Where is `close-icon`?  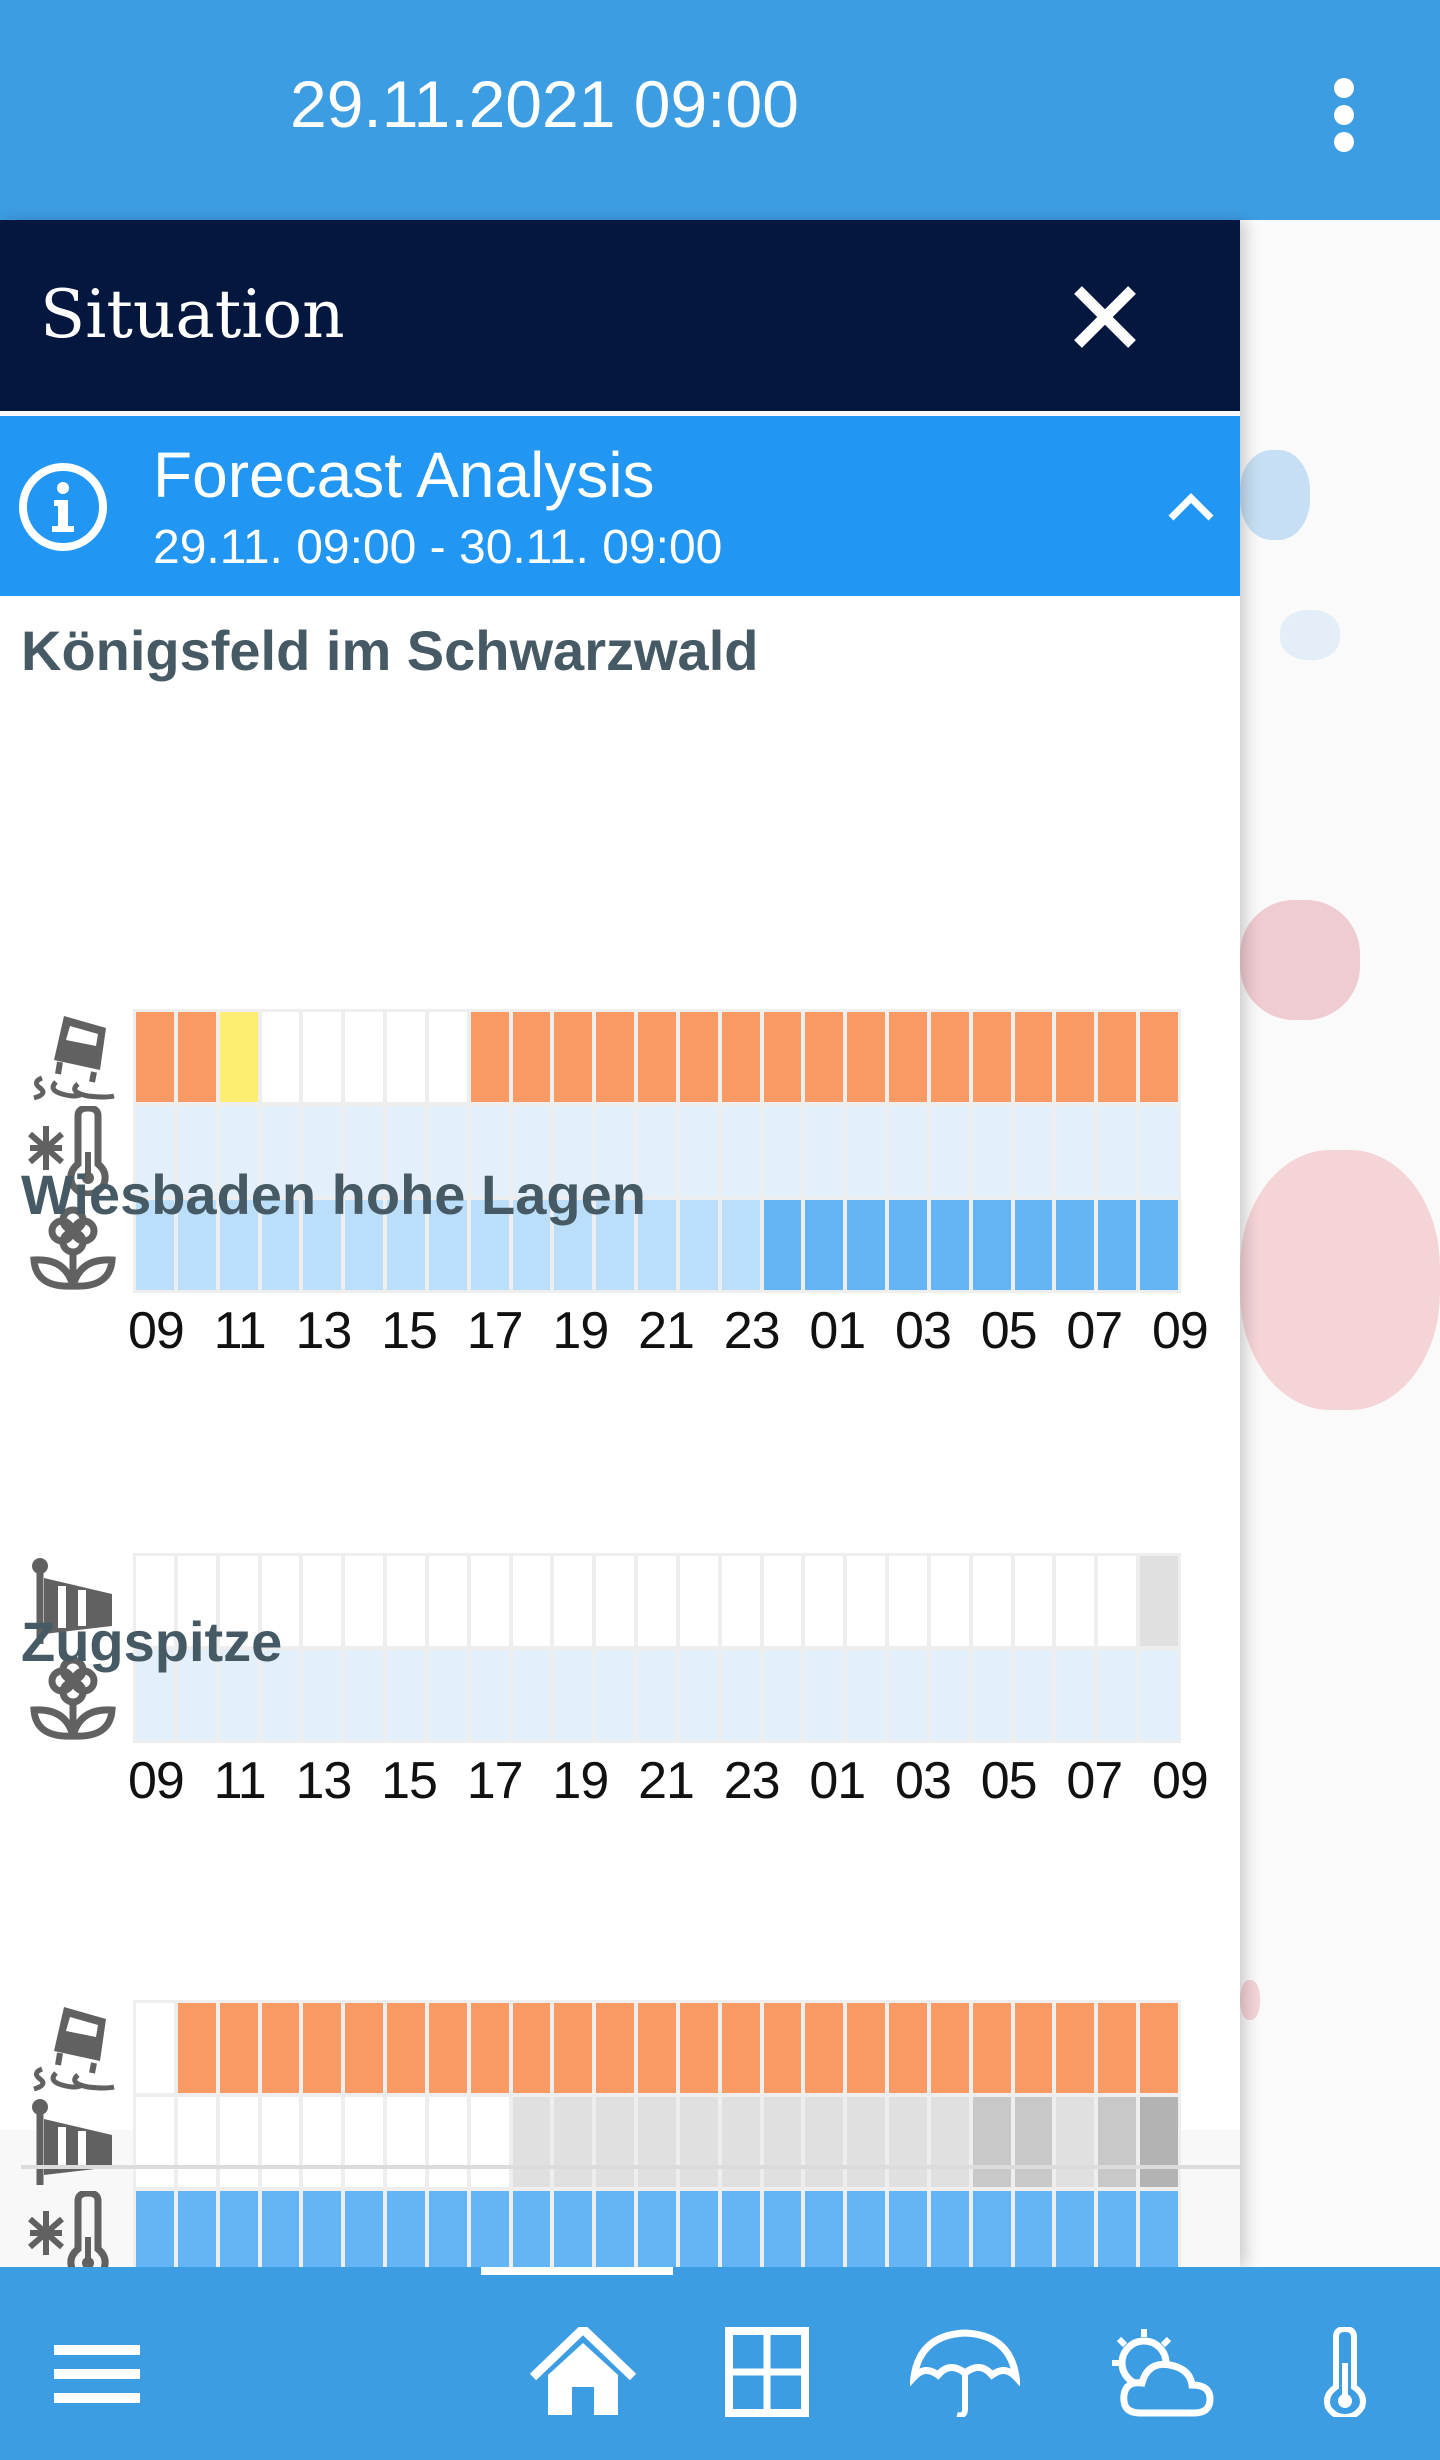
close-icon is located at coordinates (1105, 317).